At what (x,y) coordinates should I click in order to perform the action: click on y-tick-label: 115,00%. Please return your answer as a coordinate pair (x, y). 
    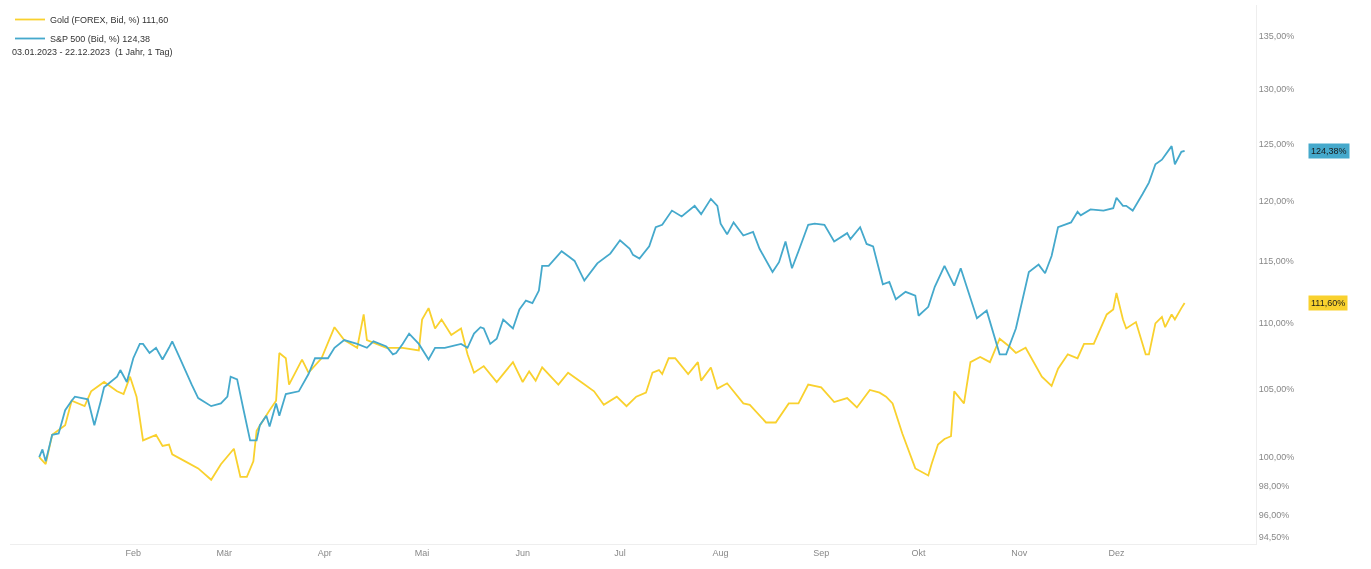
    Looking at the image, I should click on (1276, 261).